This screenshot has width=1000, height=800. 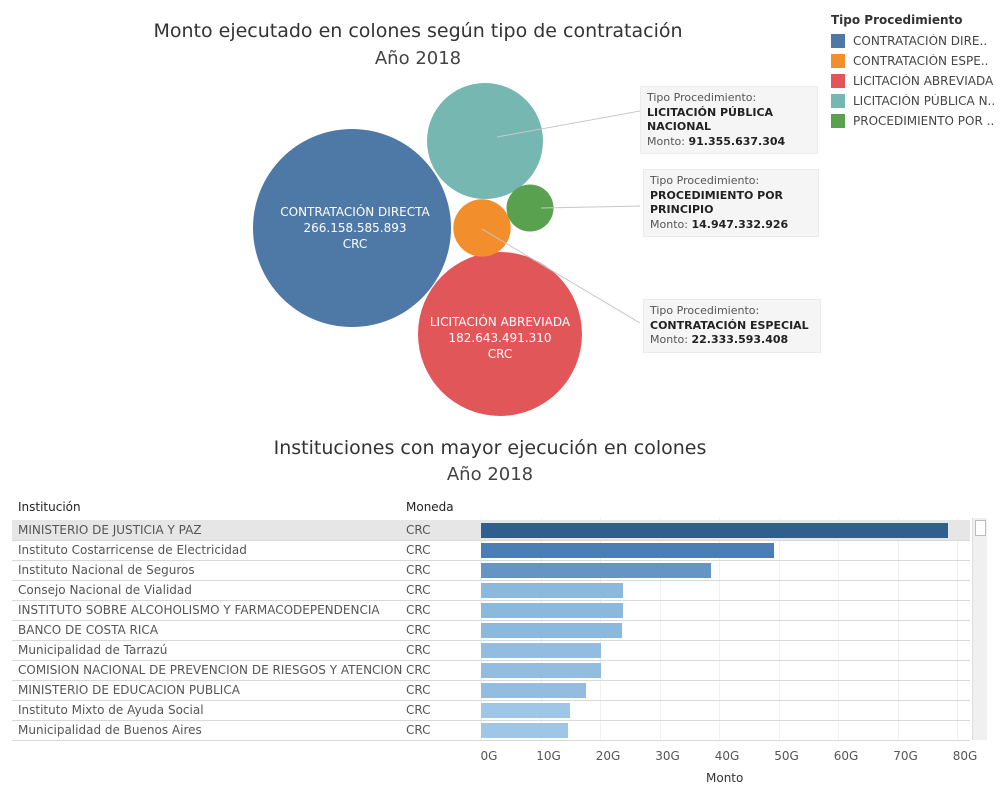 I want to click on x-tick-label: 40G, so click(x=727, y=756).